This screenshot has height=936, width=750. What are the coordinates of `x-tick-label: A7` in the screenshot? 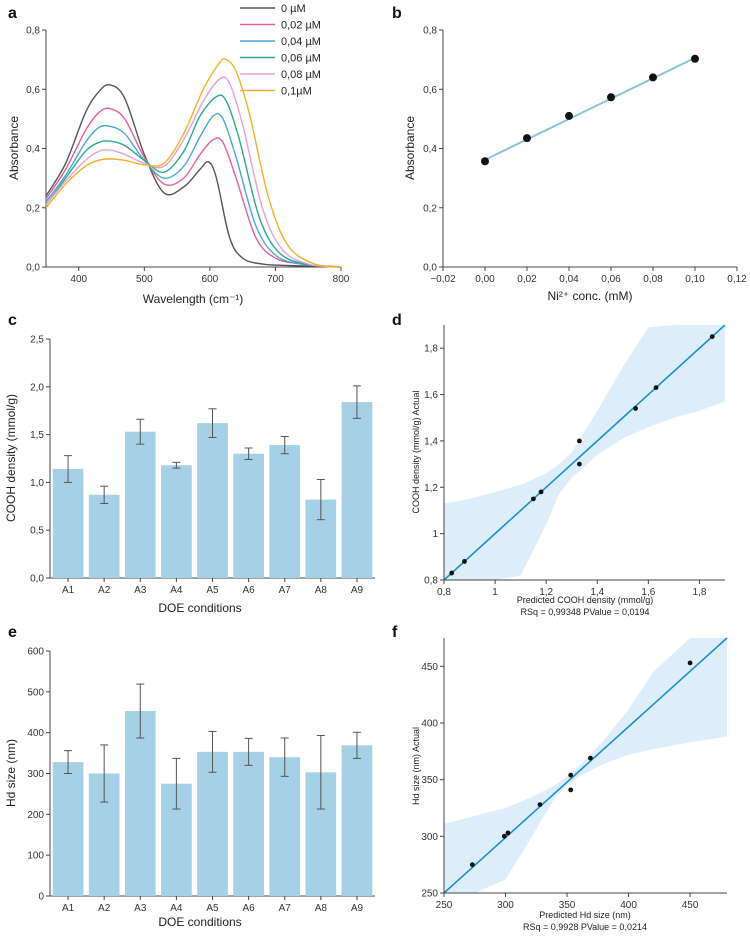 It's located at (285, 590).